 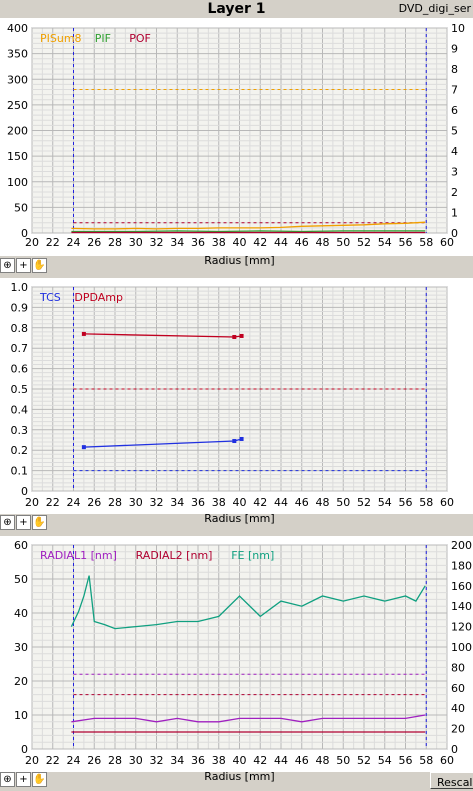 What do you see at coordinates (17, 131) in the screenshot?
I see `y-tick-label: 200` at bounding box center [17, 131].